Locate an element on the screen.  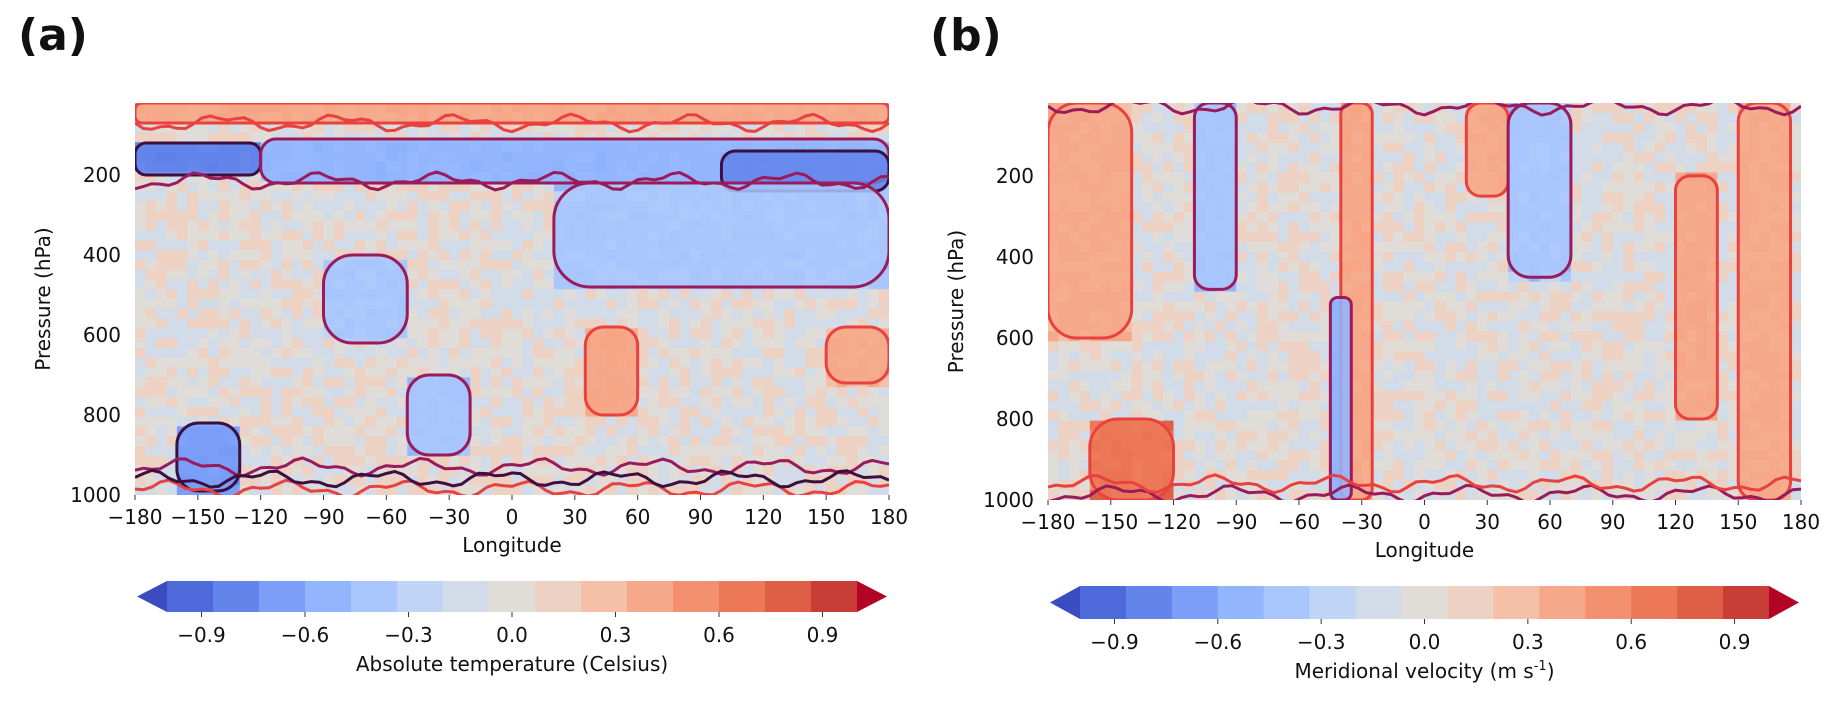
contour-line is located at coordinates (512, 467).